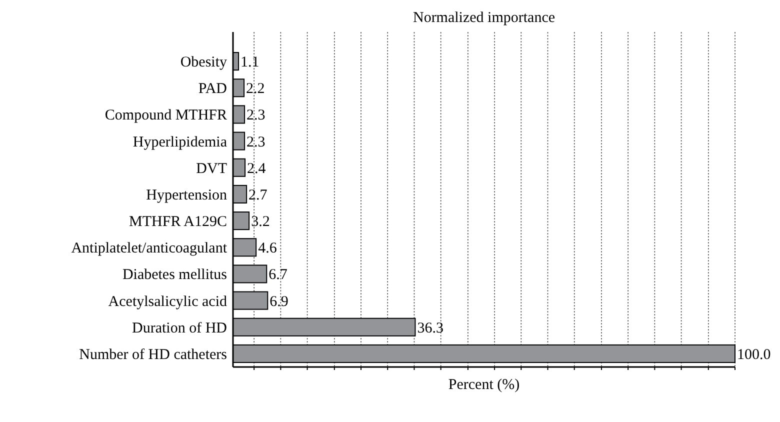  What do you see at coordinates (187, 195) in the screenshot?
I see `y-tick-label: Hypertension` at bounding box center [187, 195].